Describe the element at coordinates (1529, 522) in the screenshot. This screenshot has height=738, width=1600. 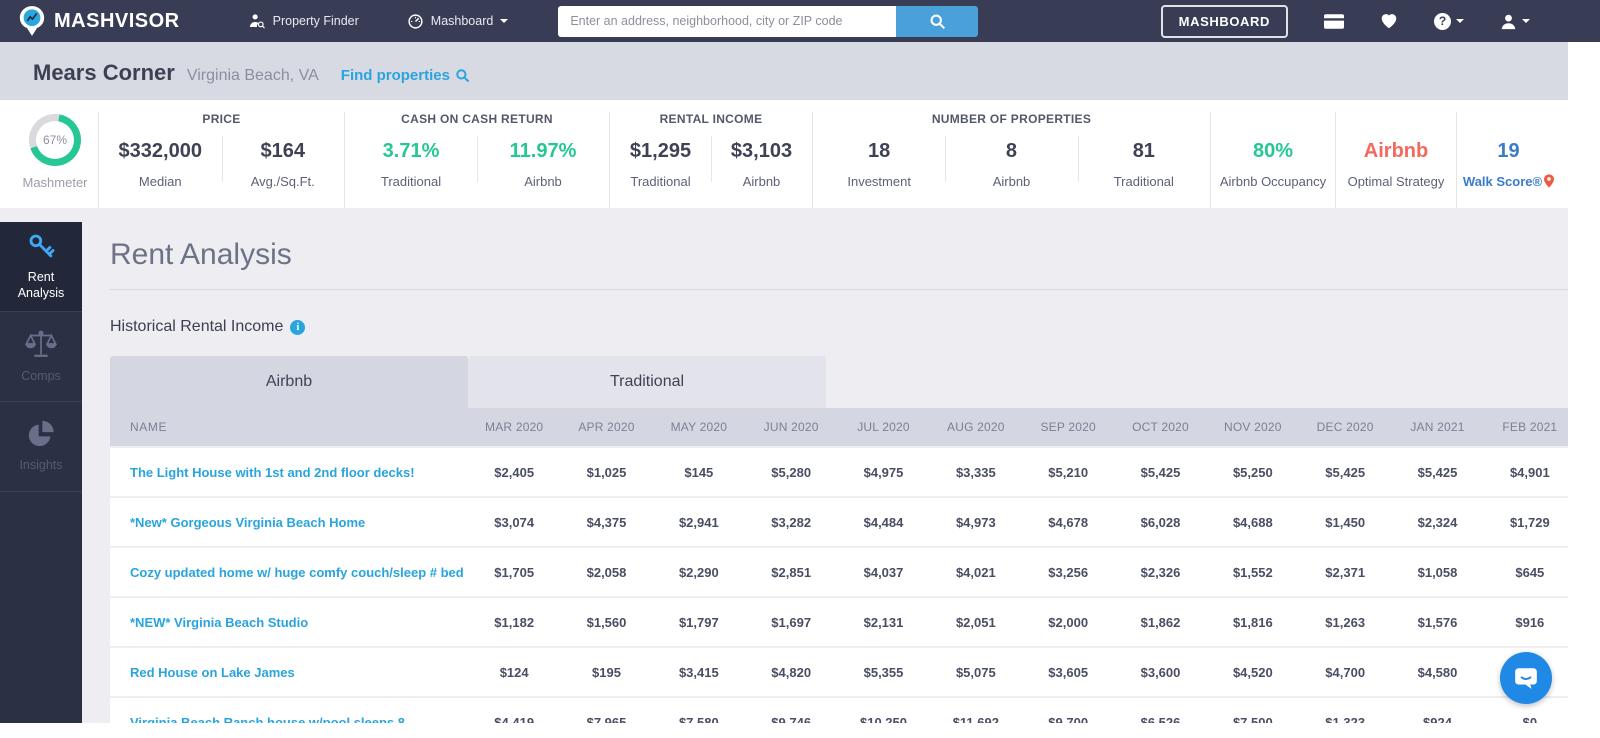
I see `rent-value-cell: $1,729` at that location.